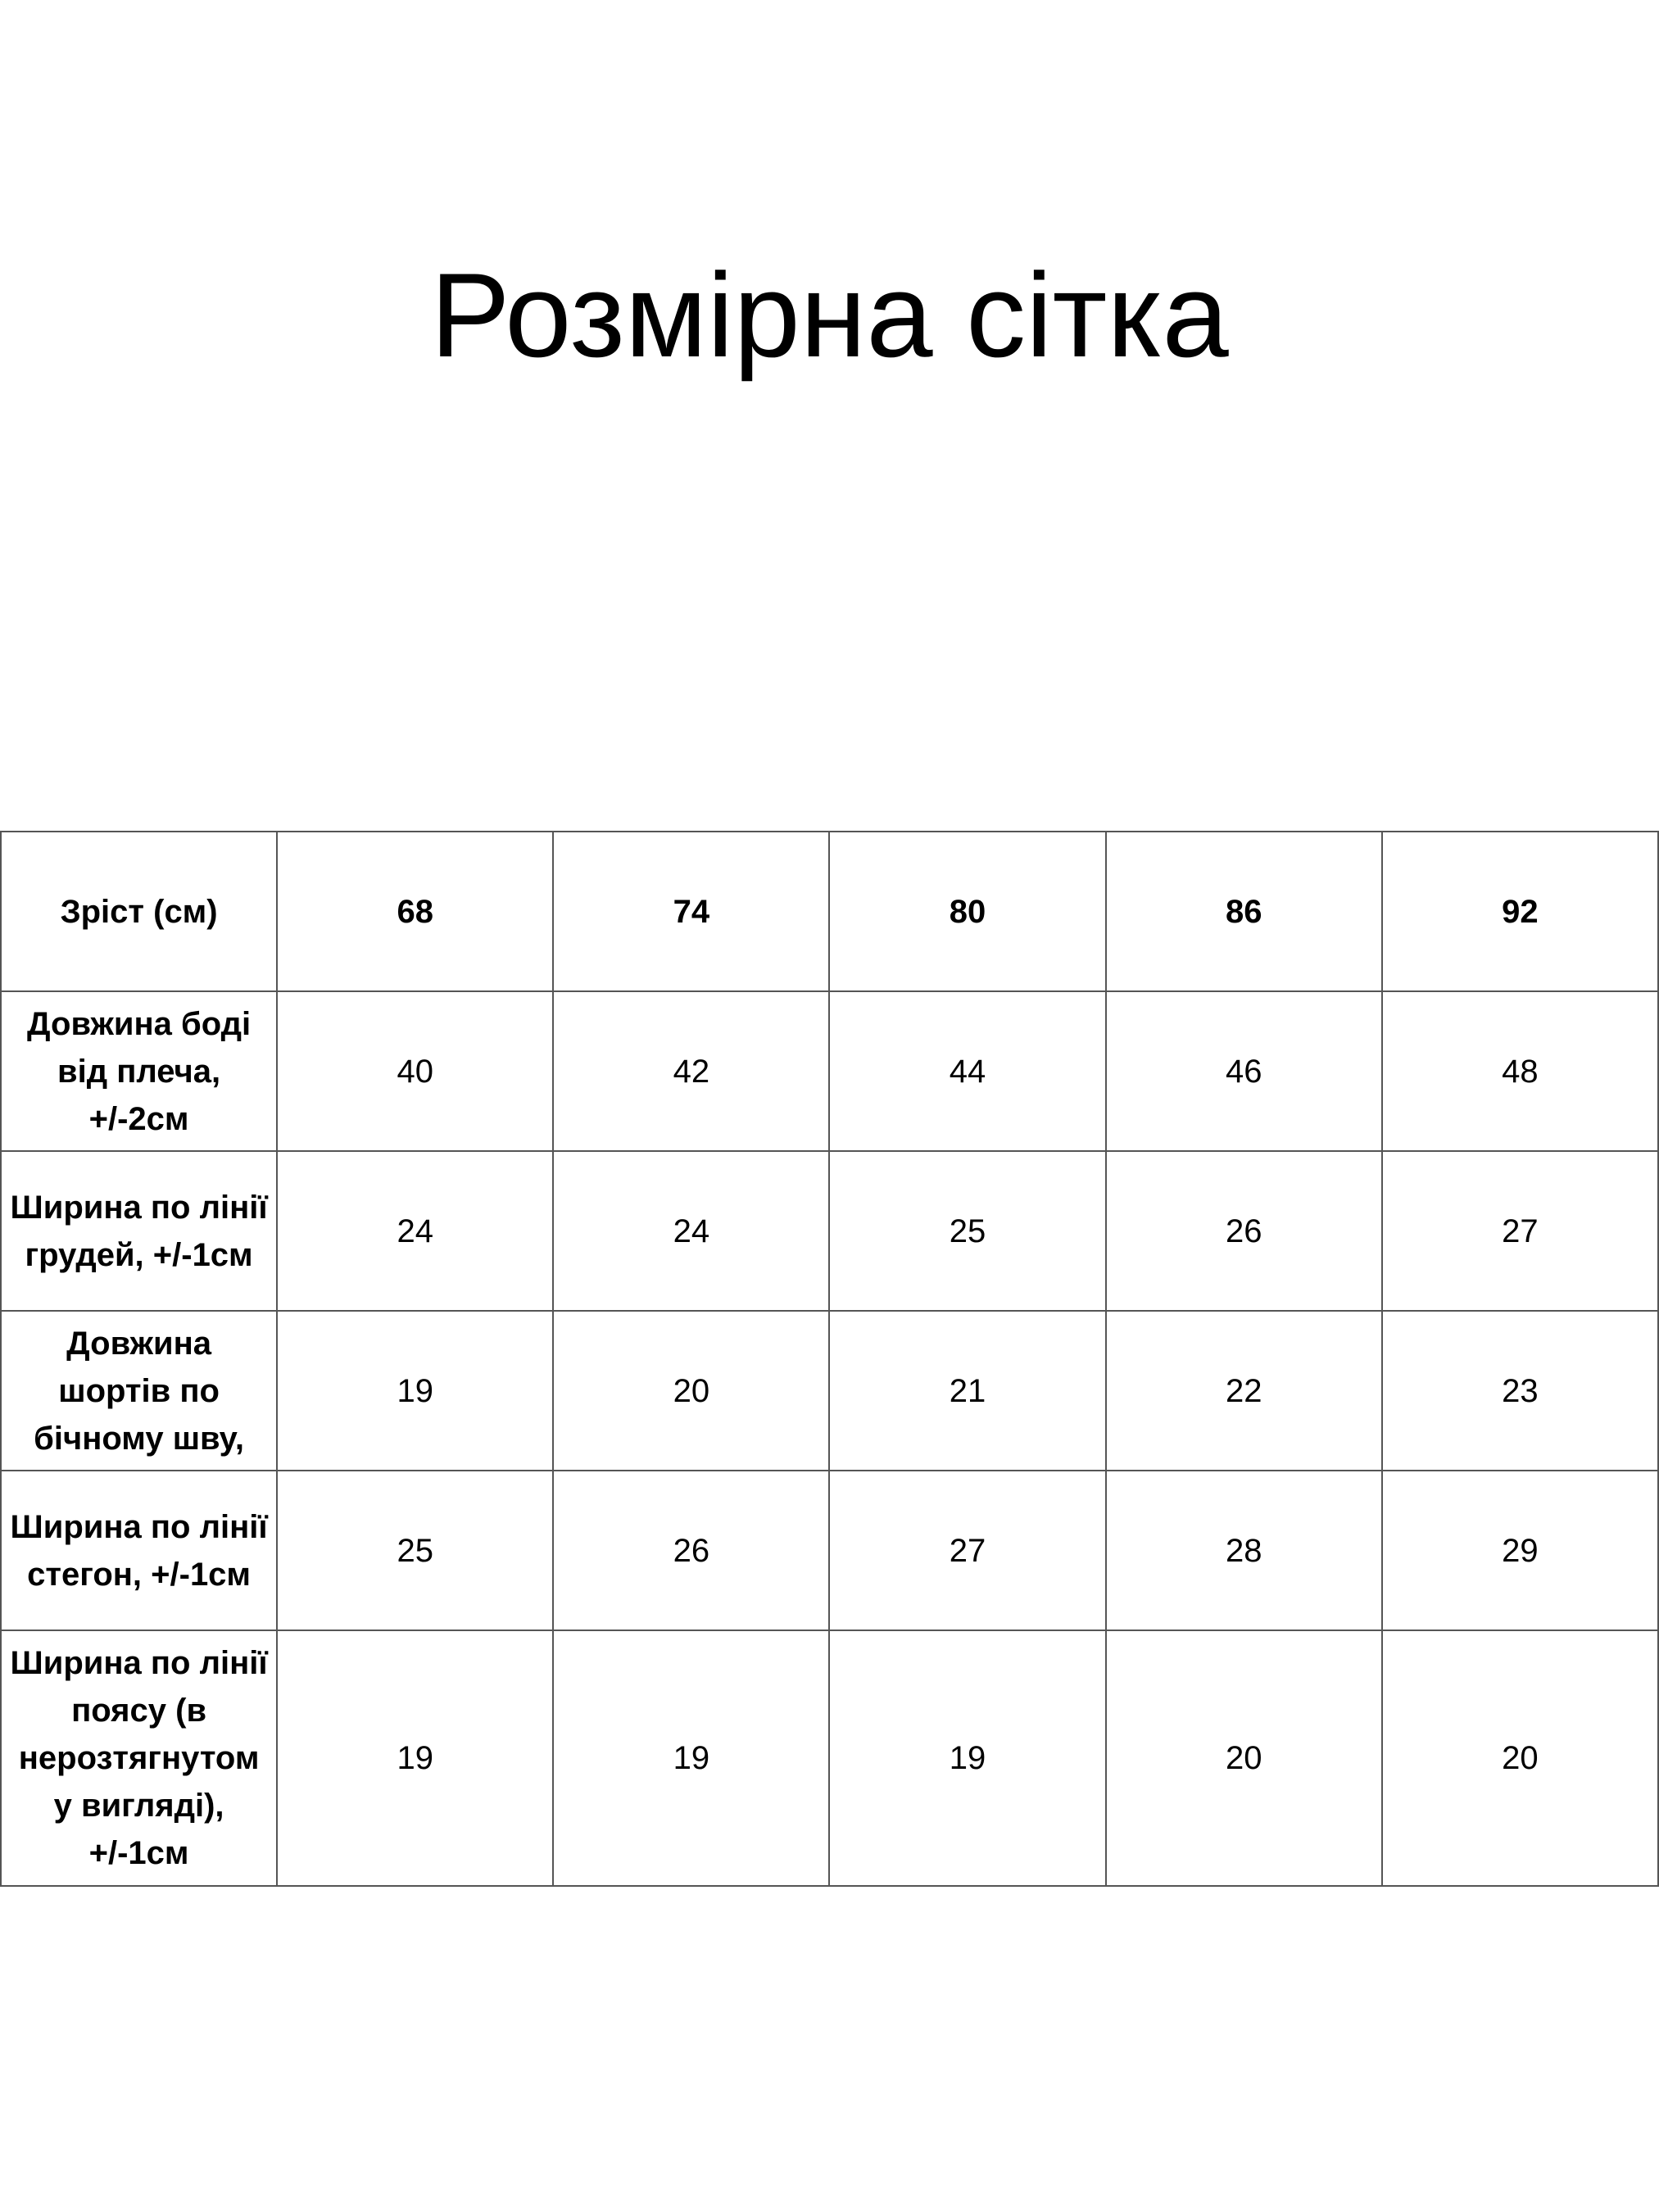  What do you see at coordinates (967, 1390) in the screenshot?
I see `table-cell: 21` at bounding box center [967, 1390].